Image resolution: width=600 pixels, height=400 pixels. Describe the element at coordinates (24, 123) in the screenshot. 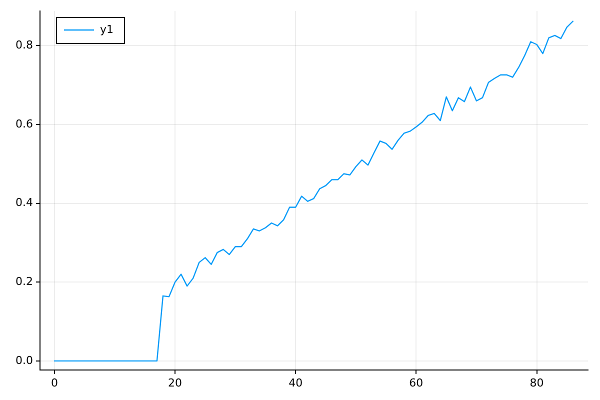

I see `y-tick-label: 0.6` at that location.